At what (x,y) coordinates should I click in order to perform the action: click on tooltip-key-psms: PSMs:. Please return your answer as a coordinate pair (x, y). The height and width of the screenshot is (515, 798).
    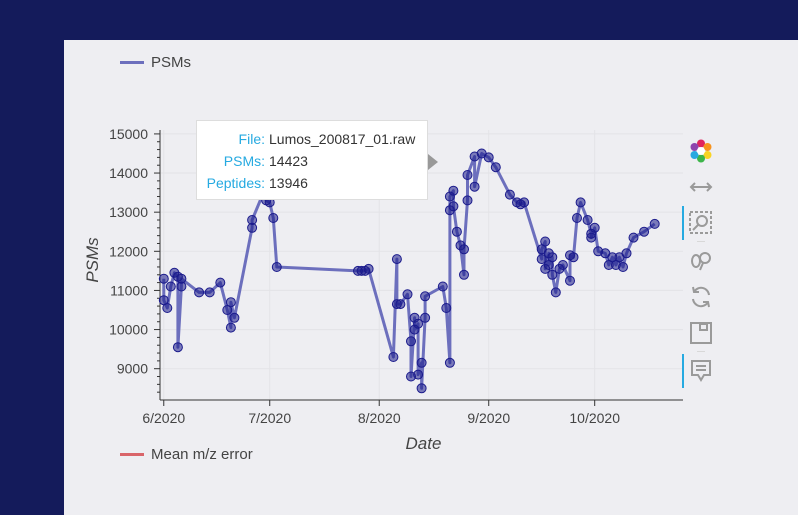
    Looking at the image, I should click on (244, 161).